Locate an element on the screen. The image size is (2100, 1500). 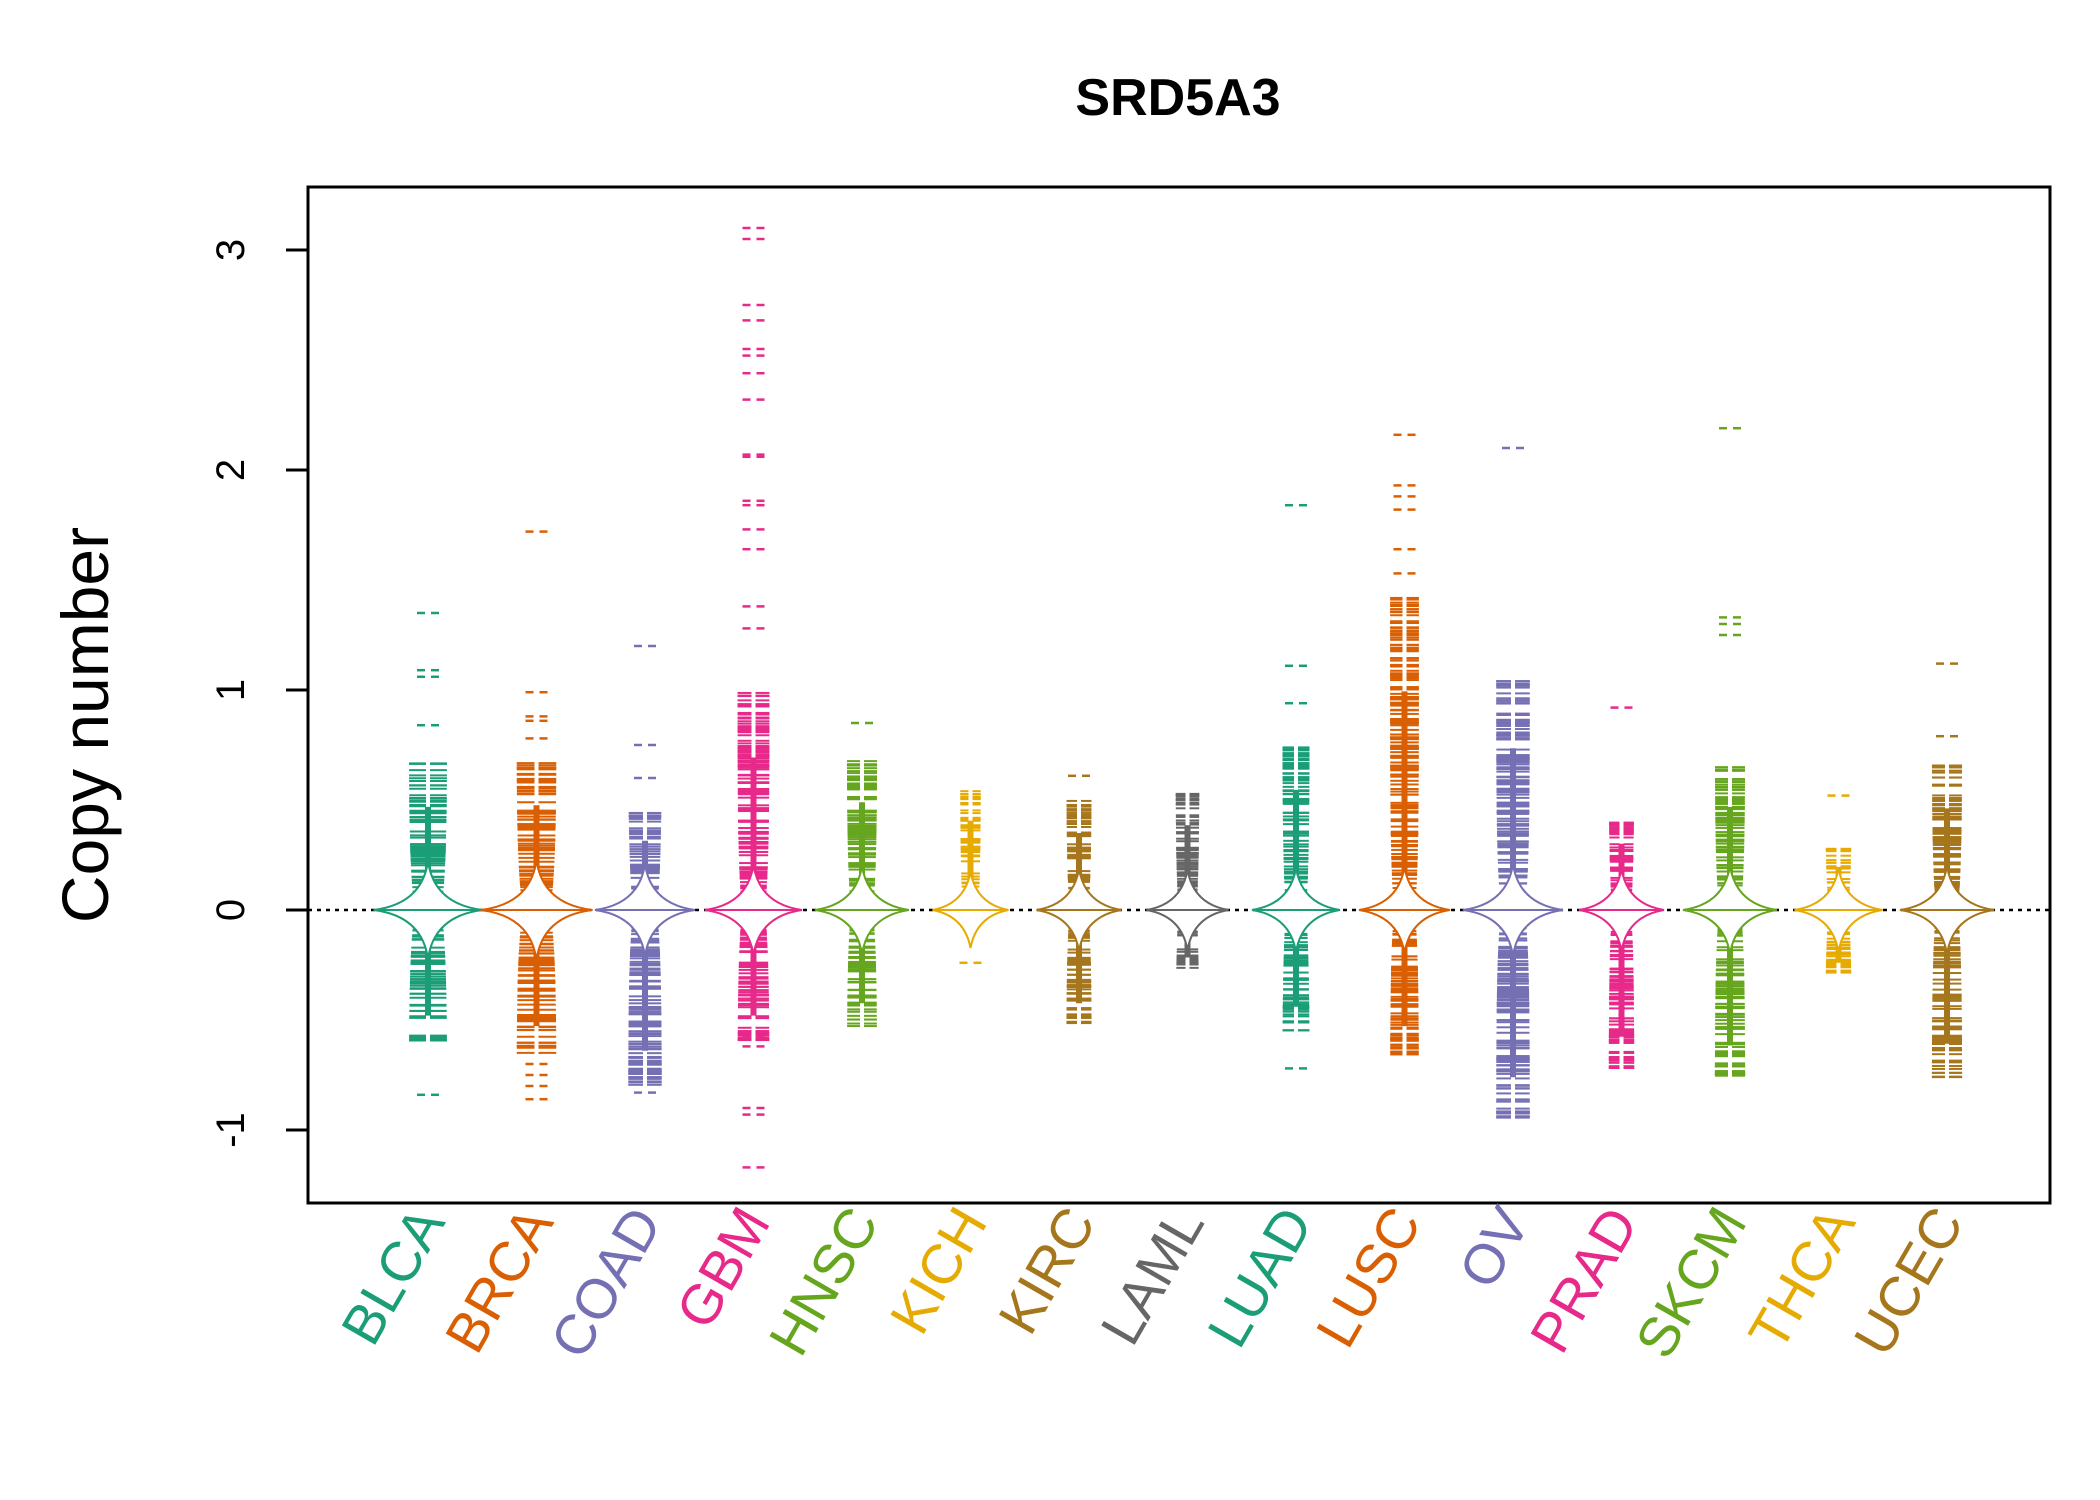
x-tick-label-ov: OV is located at coordinates (1493, 1247).